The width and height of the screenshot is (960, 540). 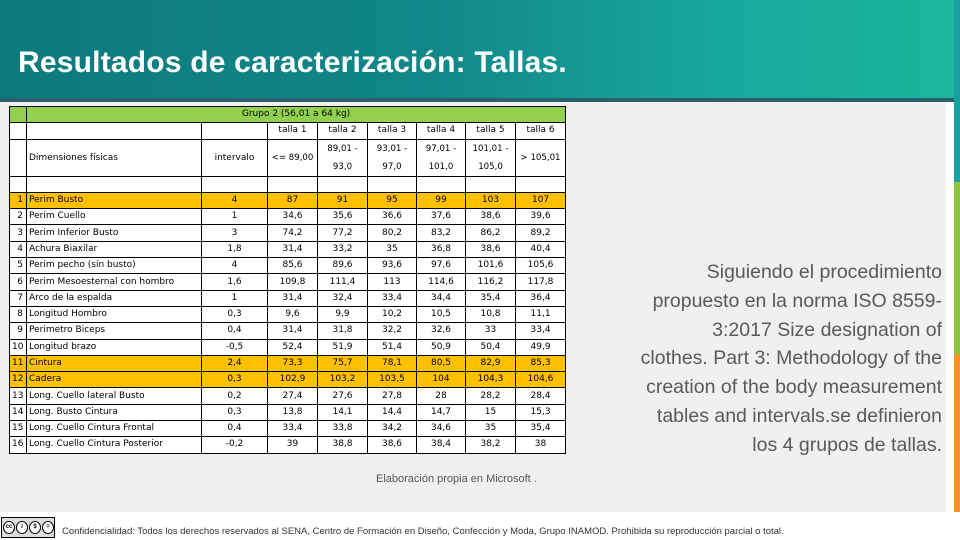 I want to click on size-value: 27,8, so click(x=392, y=396).